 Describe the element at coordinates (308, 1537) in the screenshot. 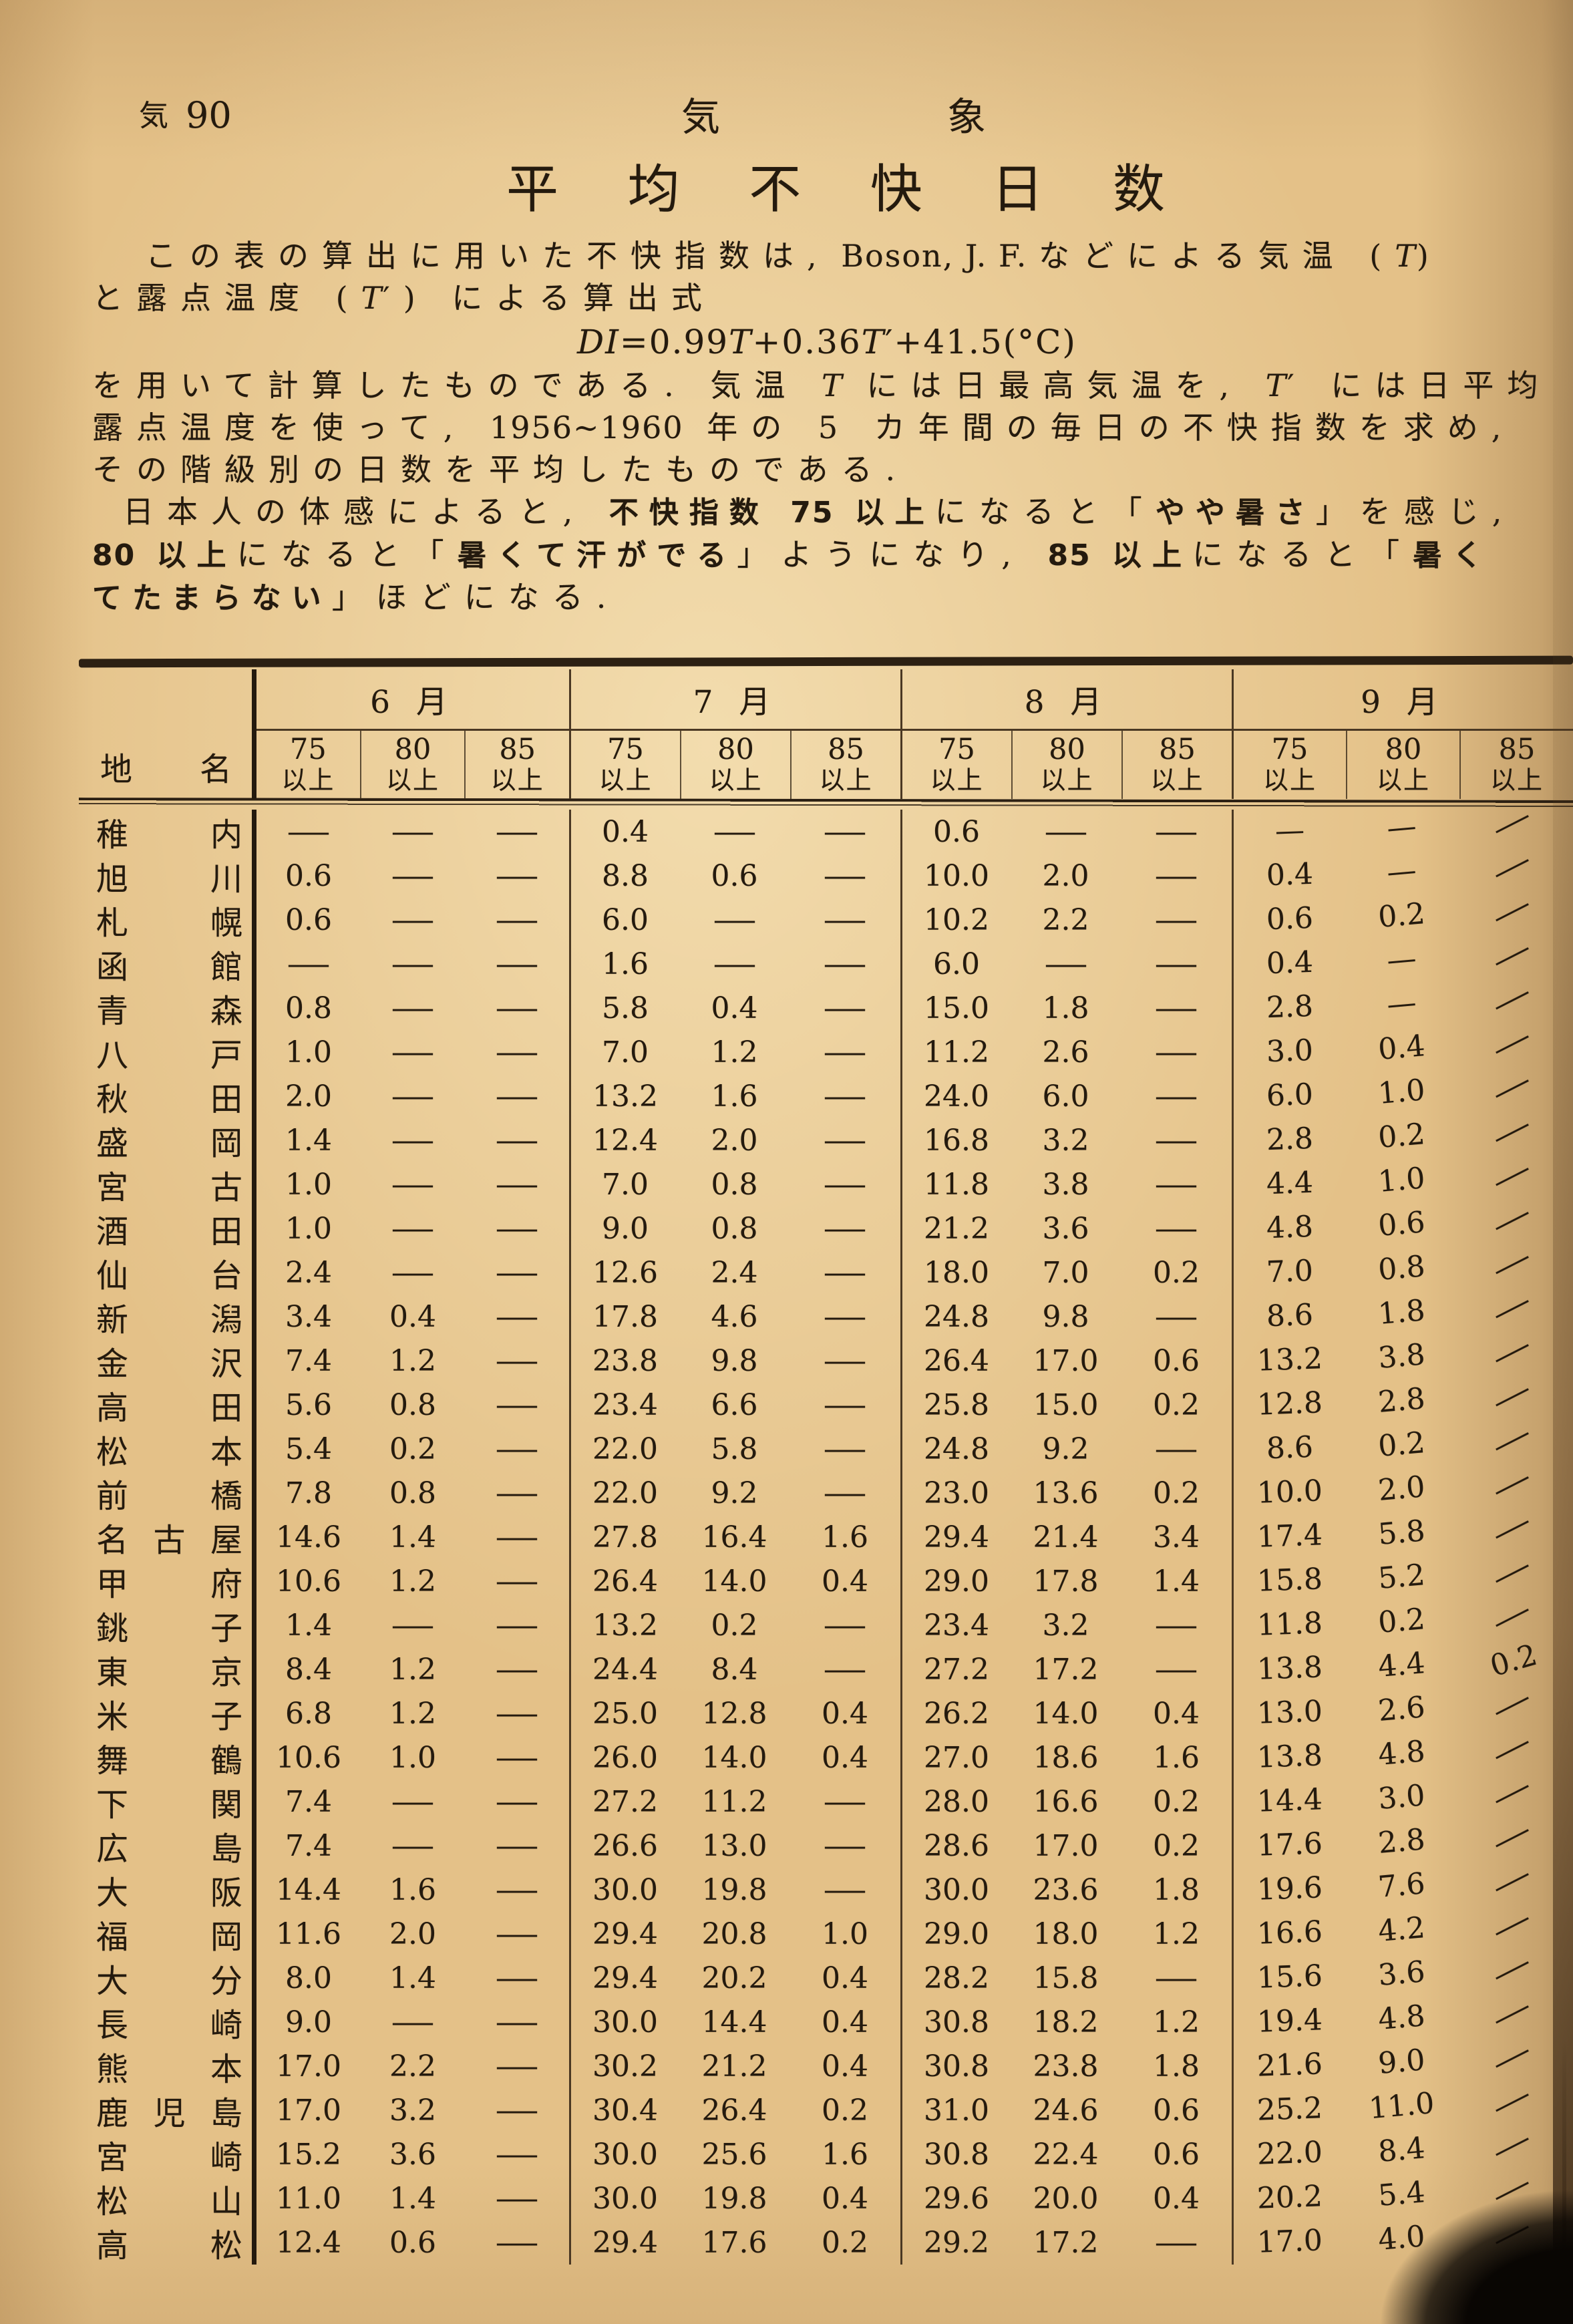

I see `day-count-value: 14.6` at that location.